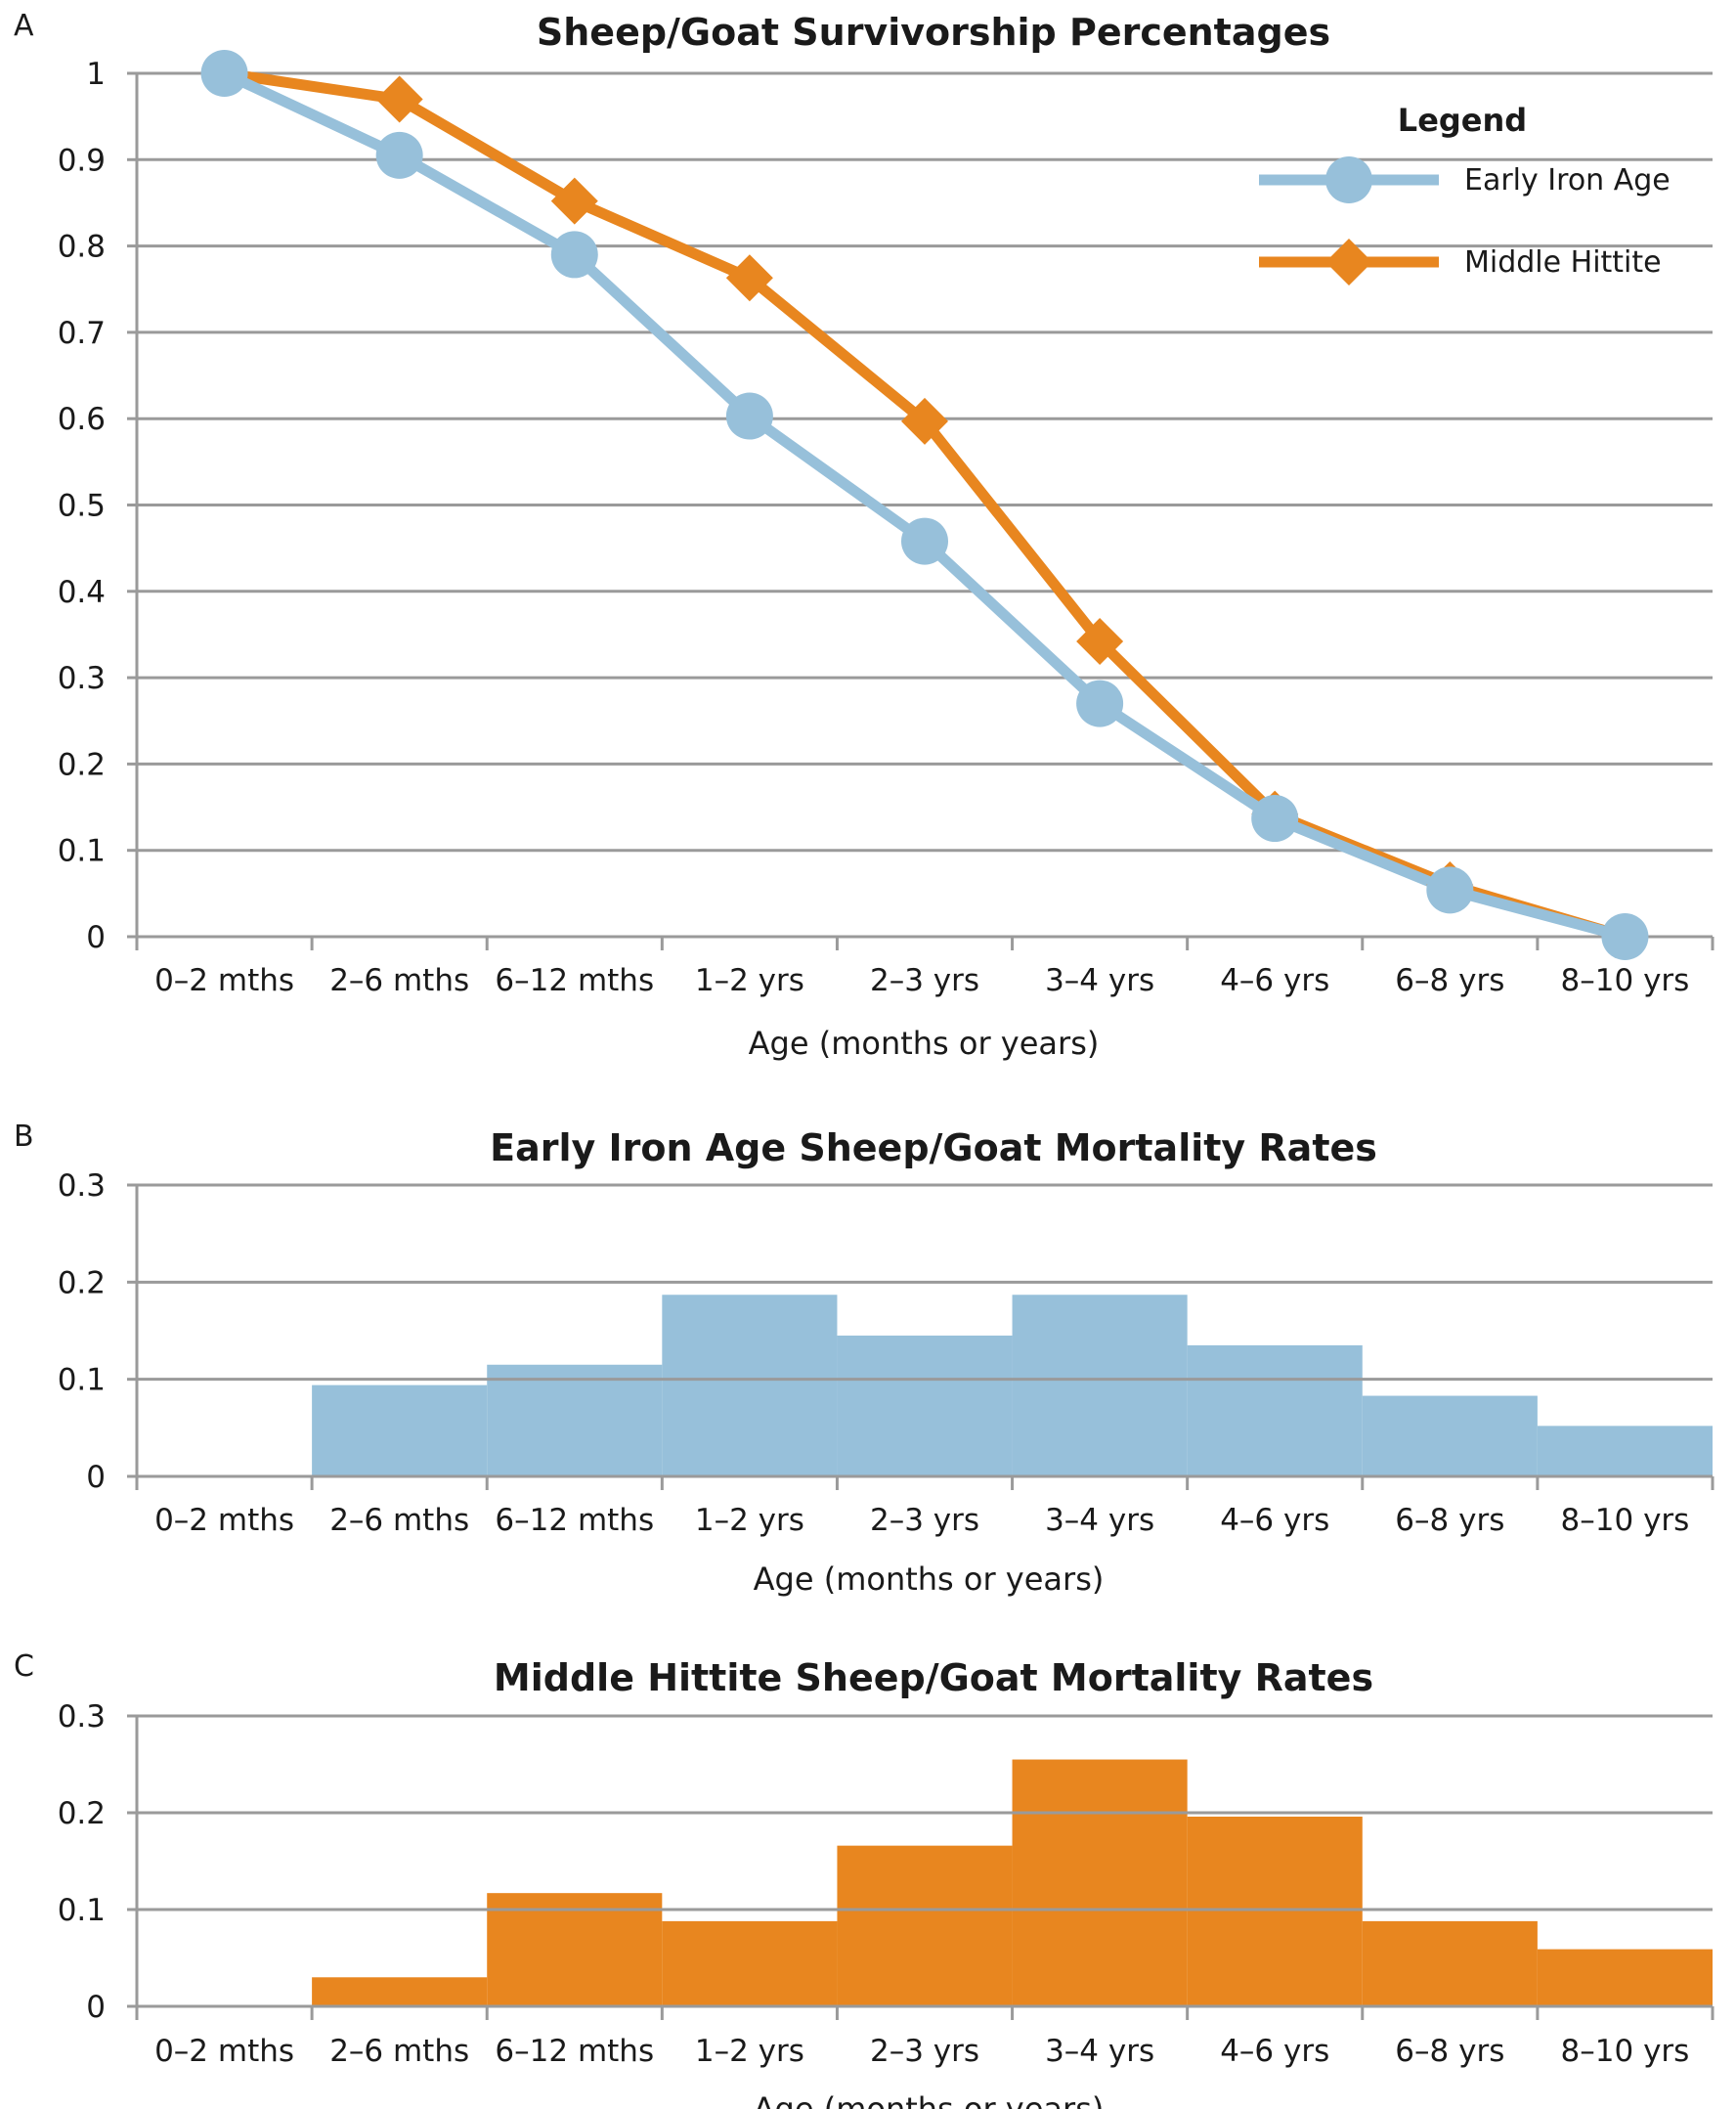 The height and width of the screenshot is (2109, 1736). I want to click on panel-b-x-tick-label-1-2-yrs: 1–2 yrs, so click(750, 1520).